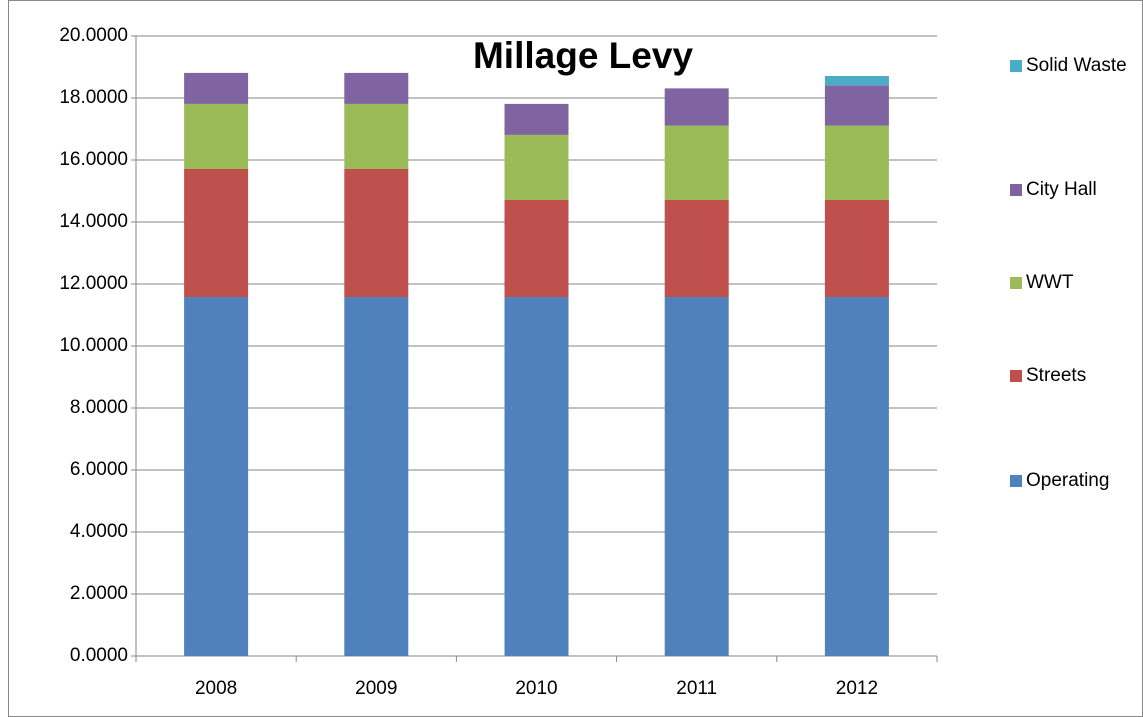 The width and height of the screenshot is (1143, 717). What do you see at coordinates (99, 593) in the screenshot?
I see `y-tick-label: 2.0000` at bounding box center [99, 593].